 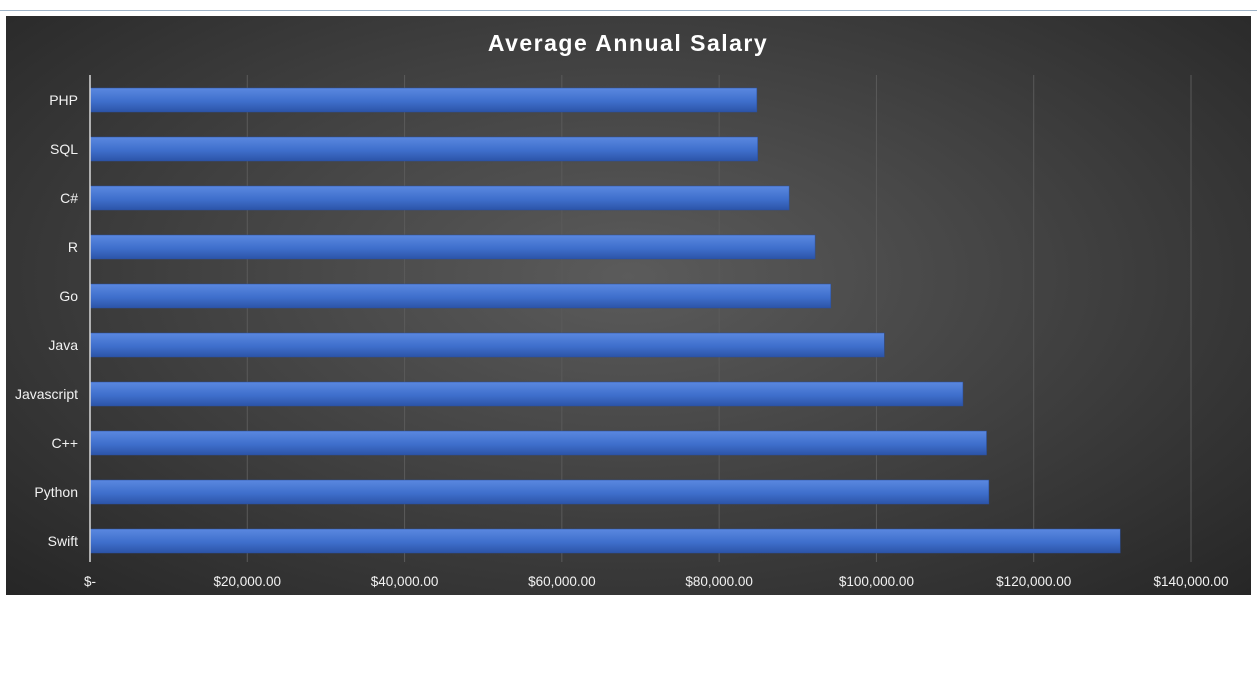 I want to click on bar-go, so click(x=460, y=296).